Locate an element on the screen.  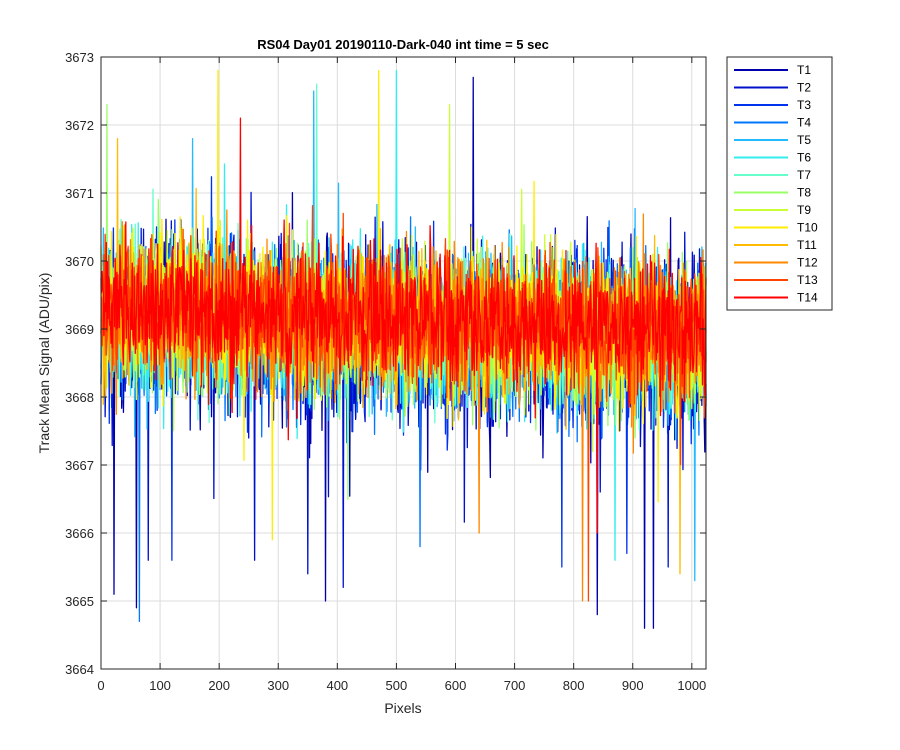
legend-label-t11: T11 is located at coordinates (807, 245).